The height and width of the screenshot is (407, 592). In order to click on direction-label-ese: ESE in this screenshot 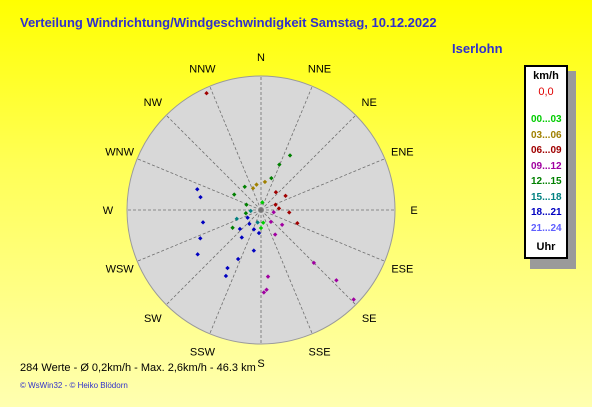, I will do `click(402, 270)`.